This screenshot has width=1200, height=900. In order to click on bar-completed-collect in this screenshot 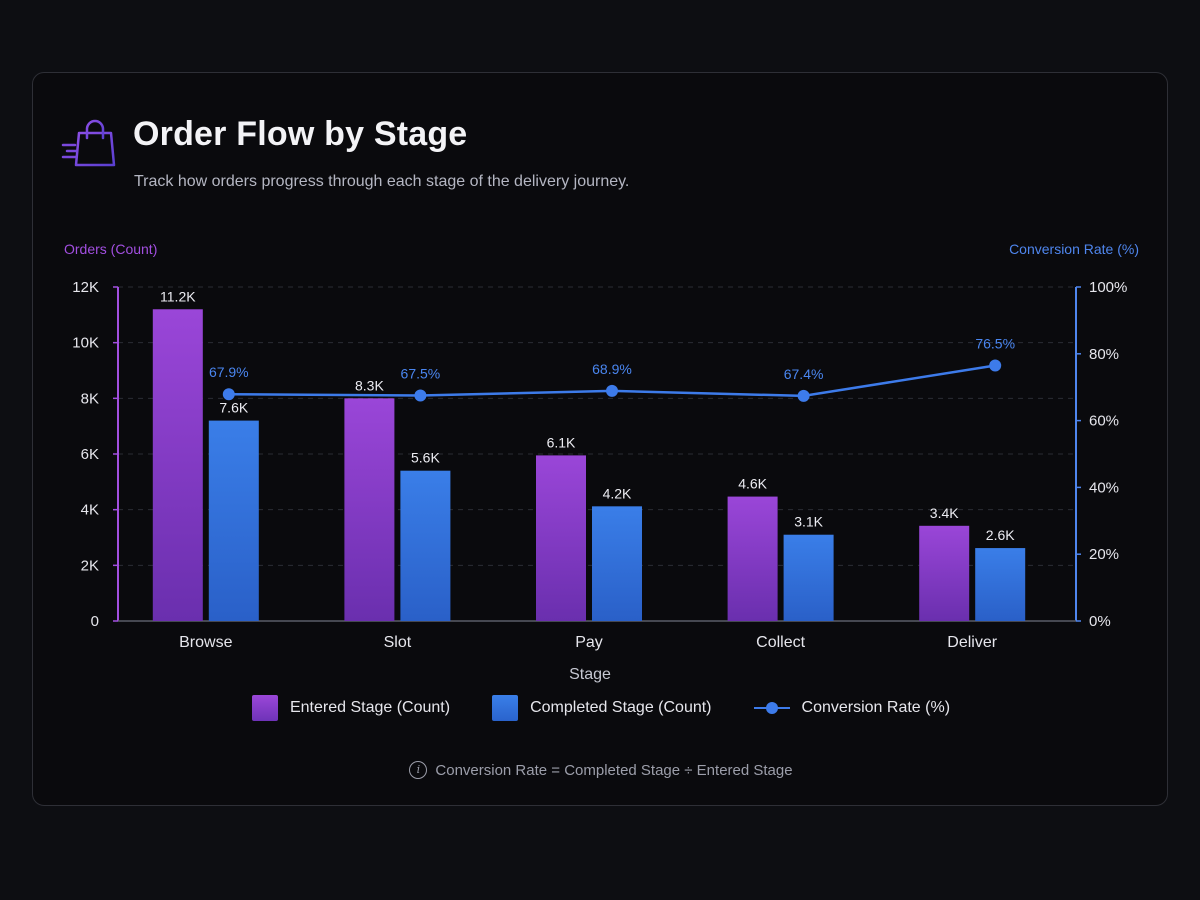, I will do `click(808, 577)`.